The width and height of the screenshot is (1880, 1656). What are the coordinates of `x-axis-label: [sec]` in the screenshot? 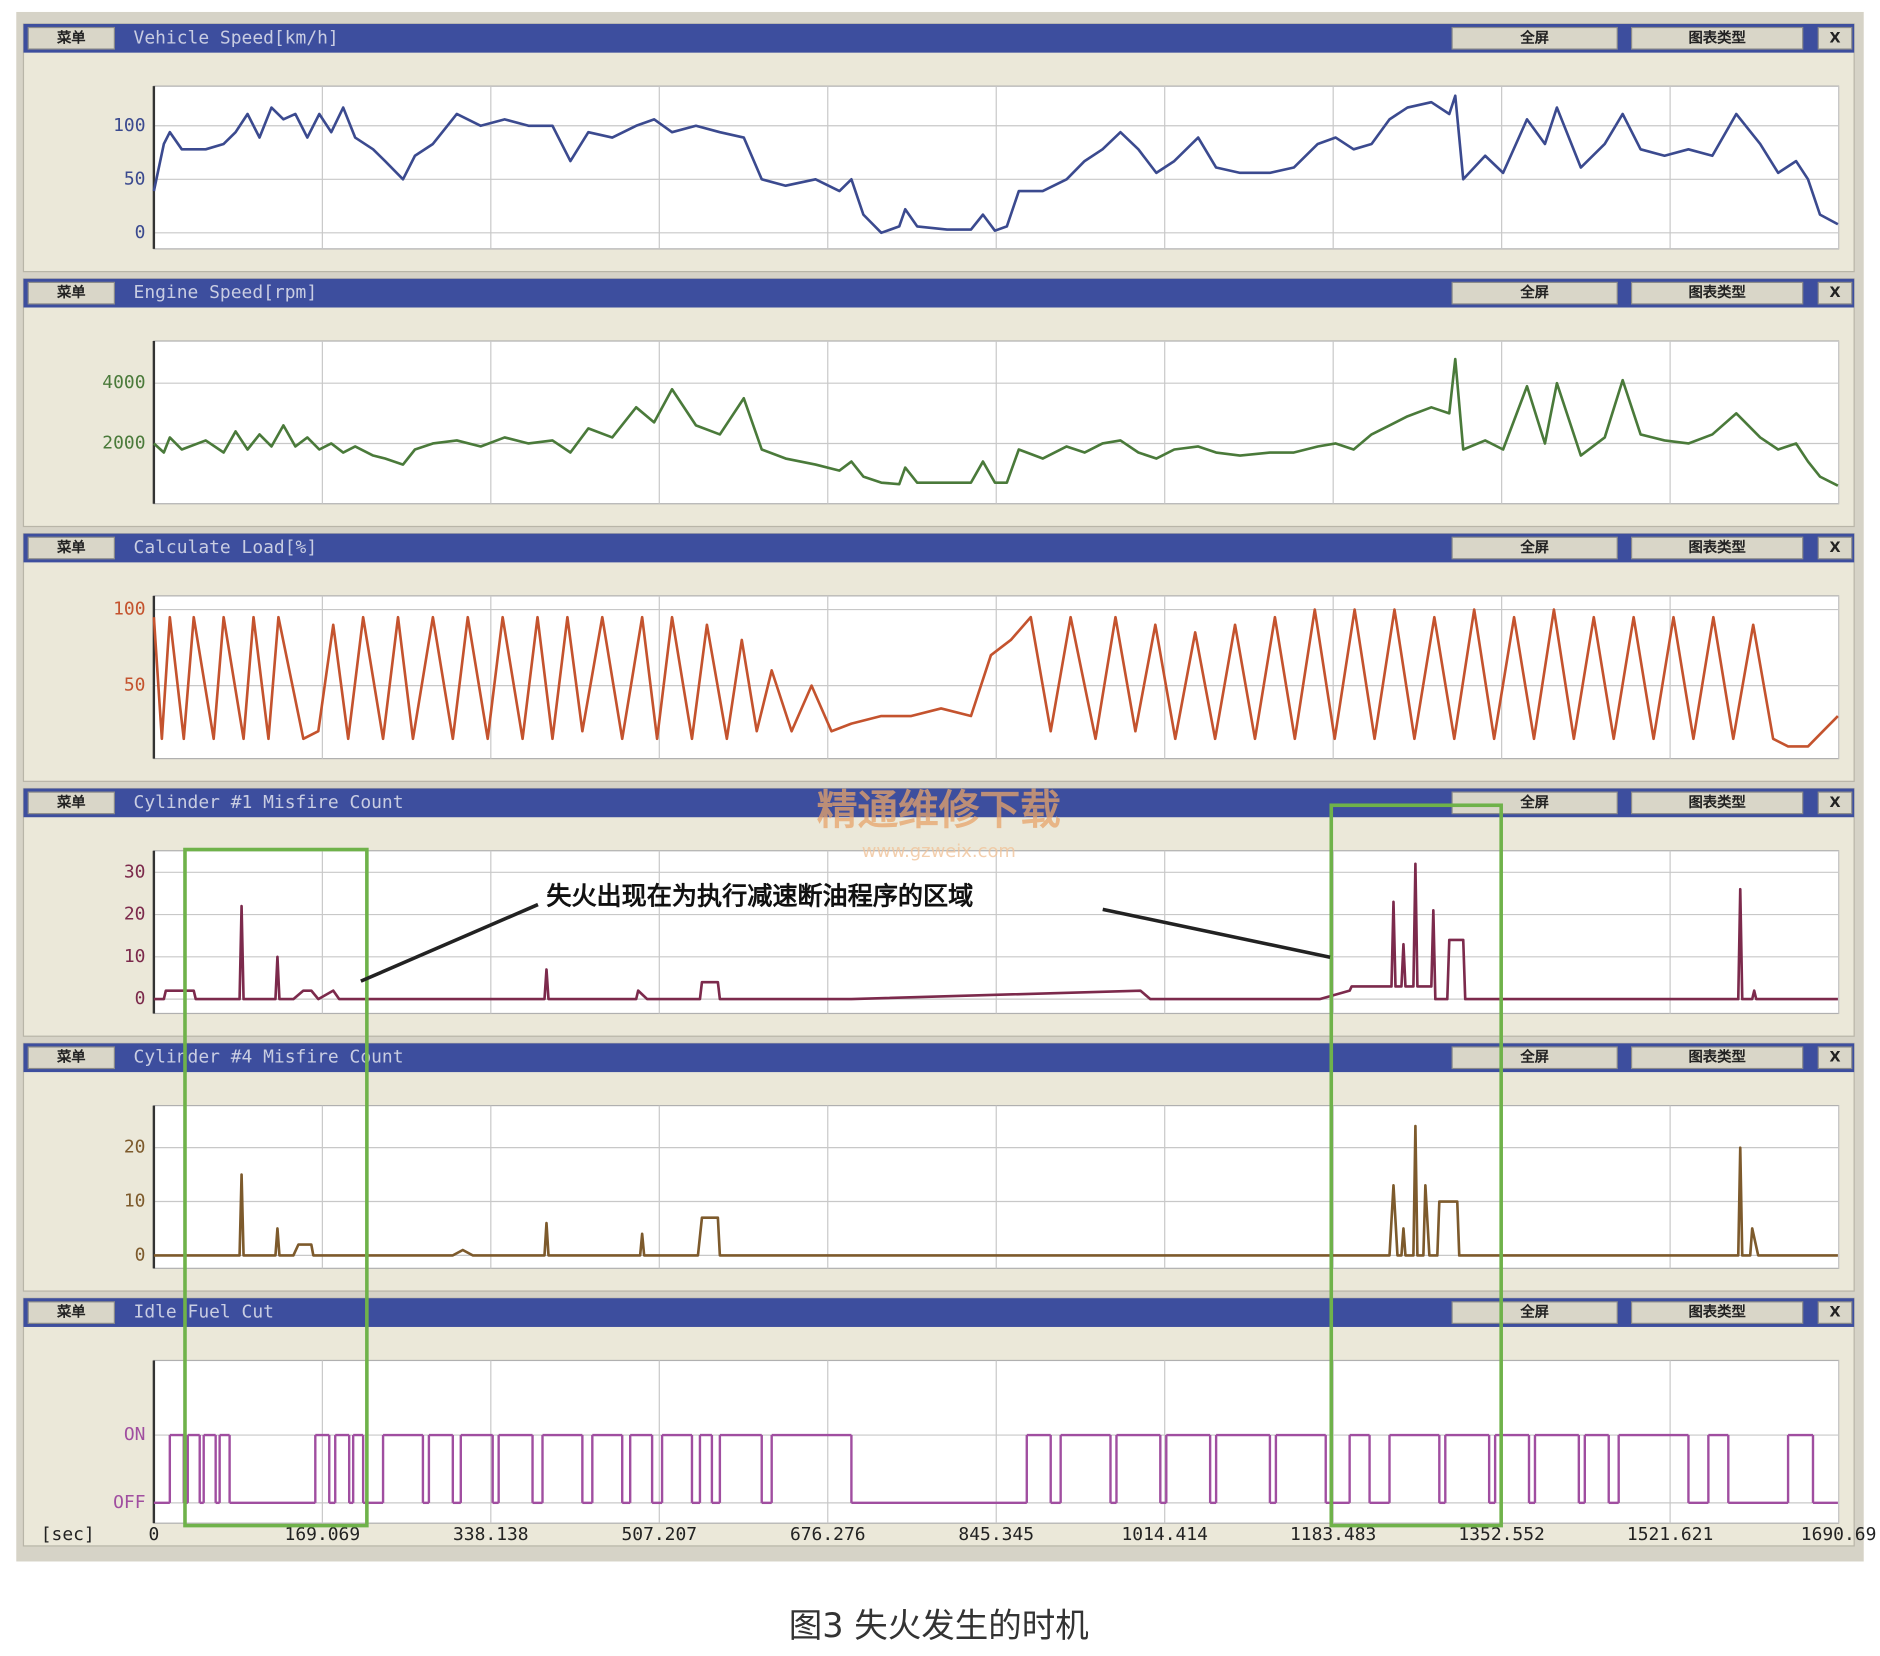 It's located at (68, 1534).